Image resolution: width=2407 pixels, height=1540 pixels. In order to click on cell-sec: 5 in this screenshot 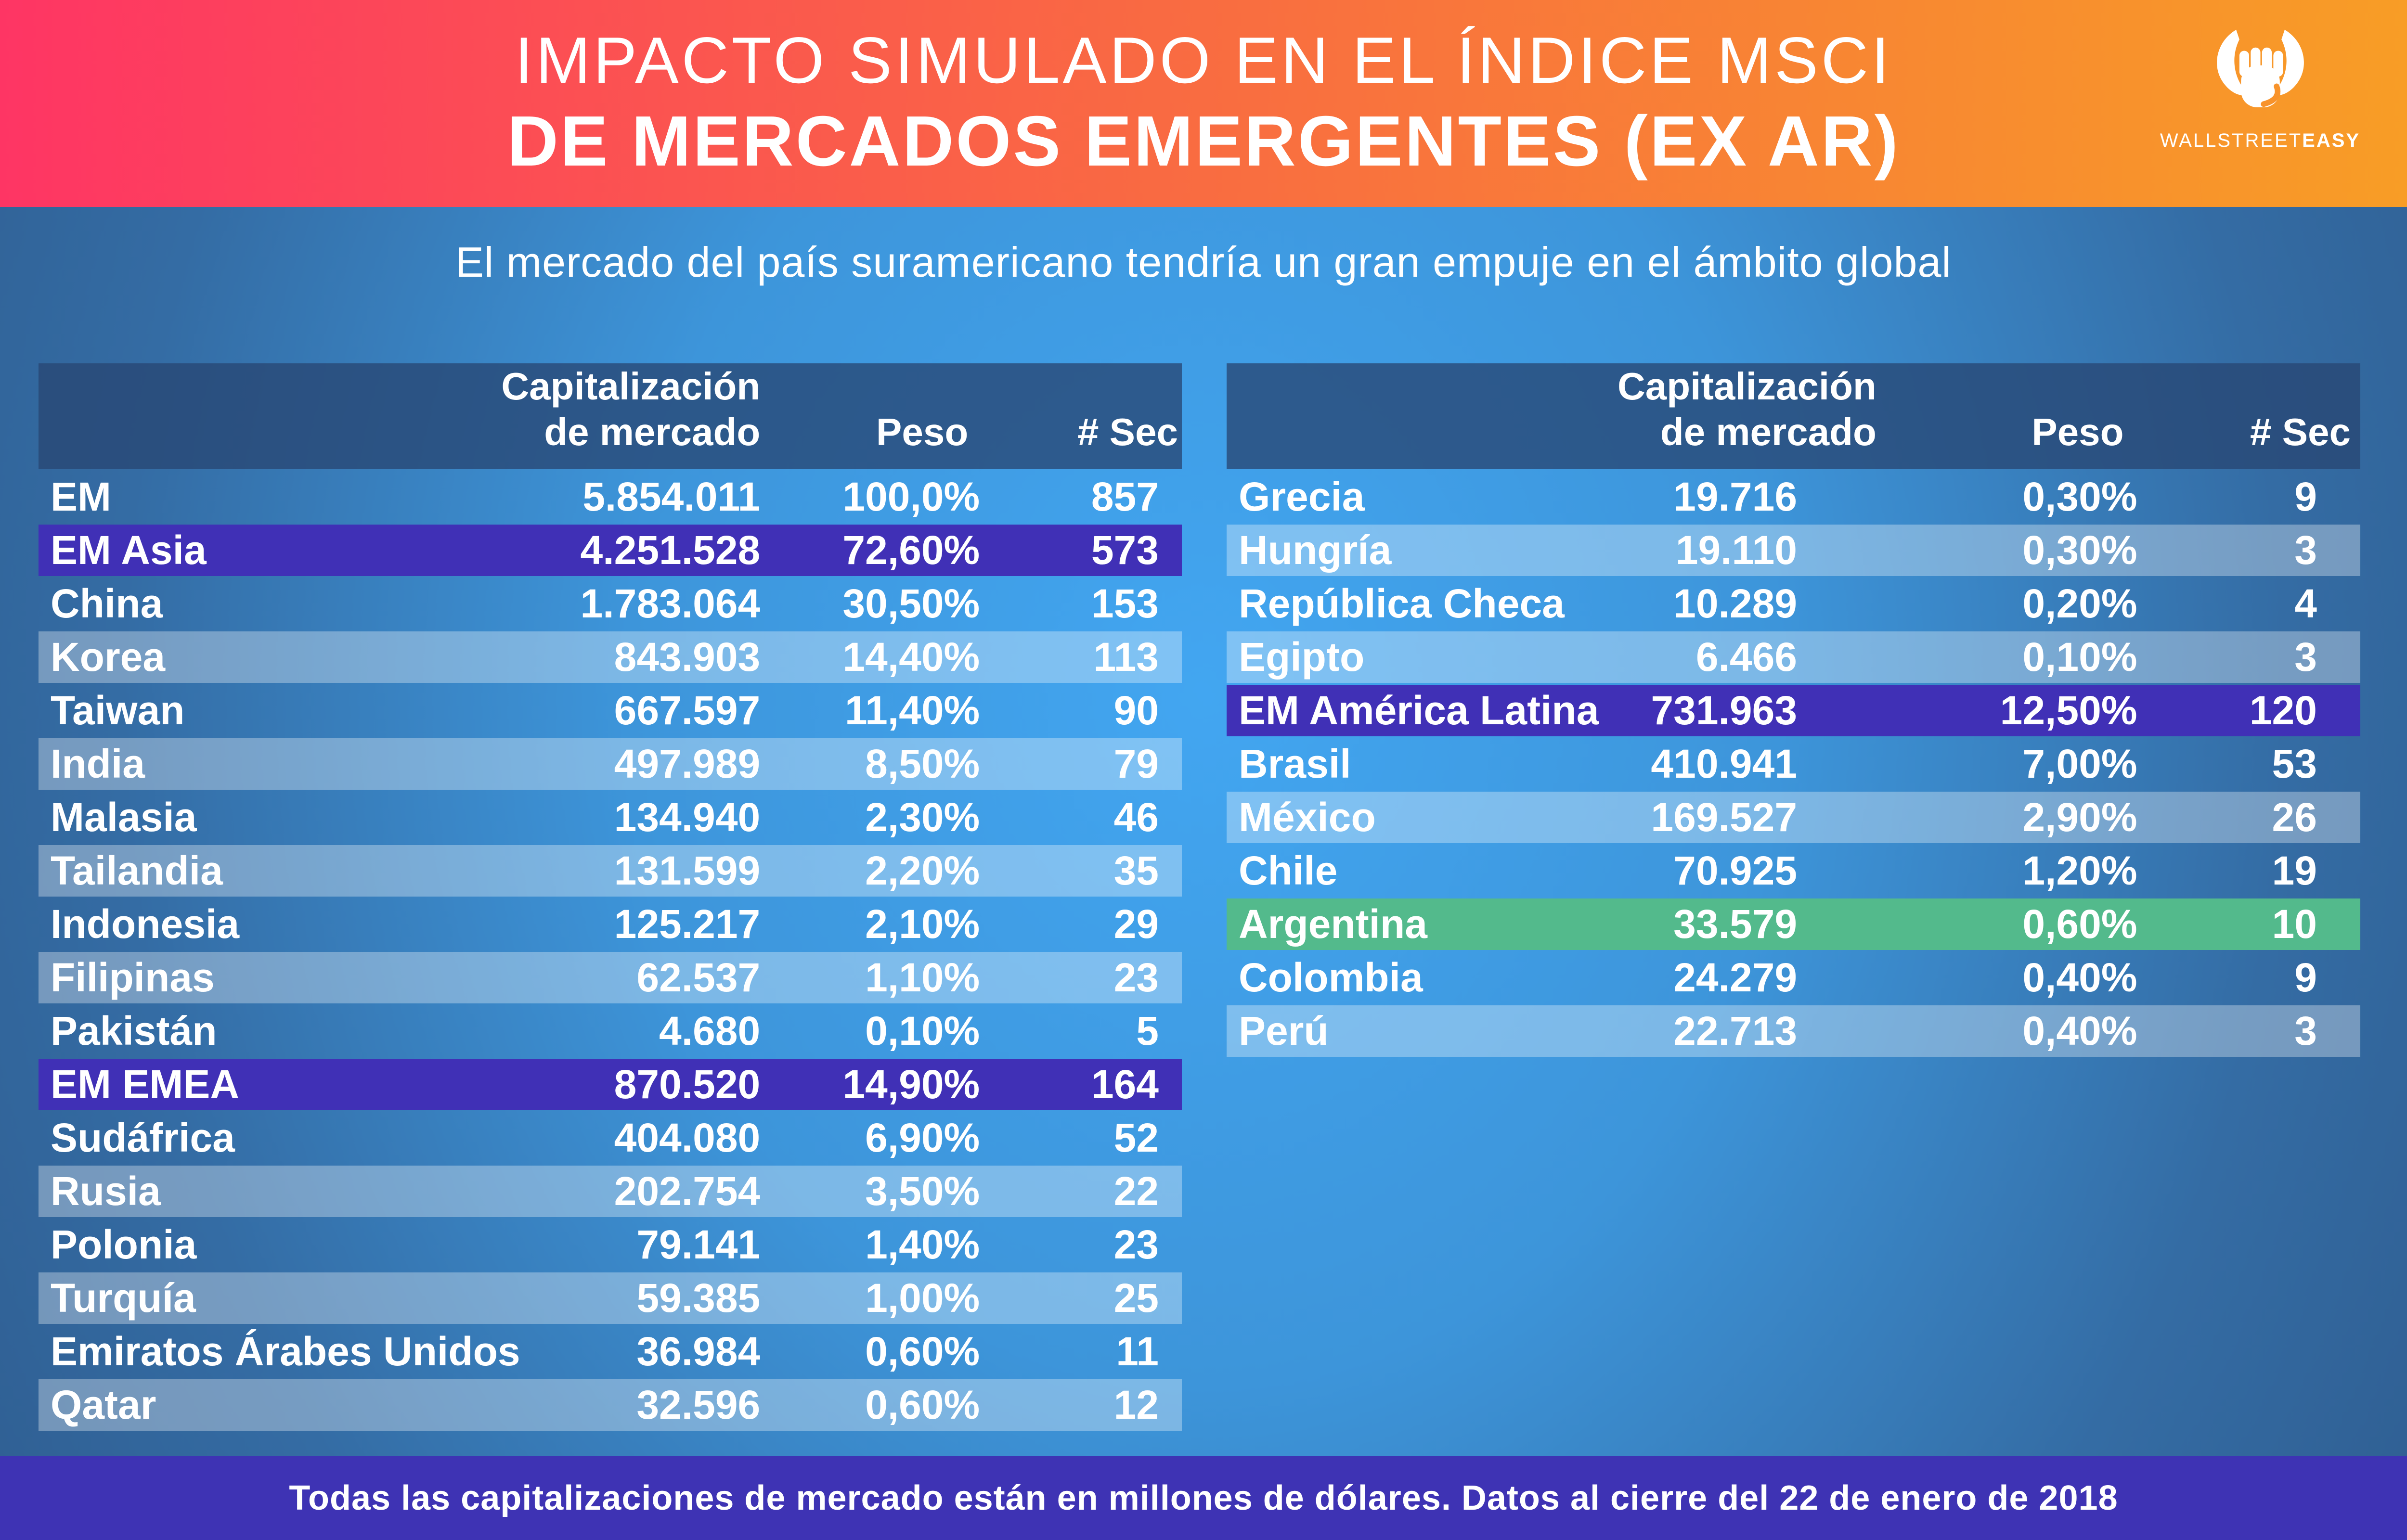, I will do `click(1147, 1030)`.